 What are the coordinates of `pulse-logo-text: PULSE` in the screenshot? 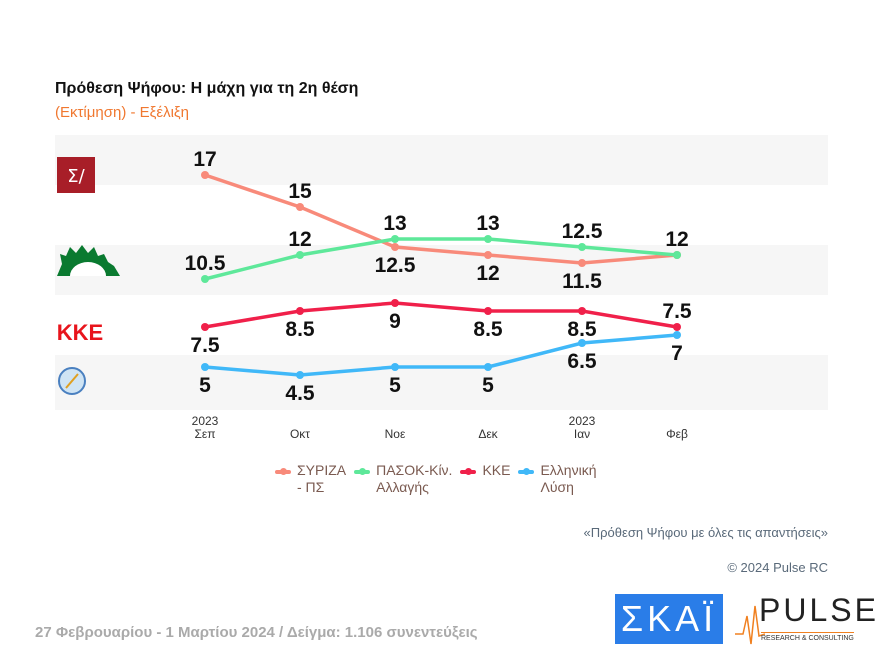 It's located at (819, 610).